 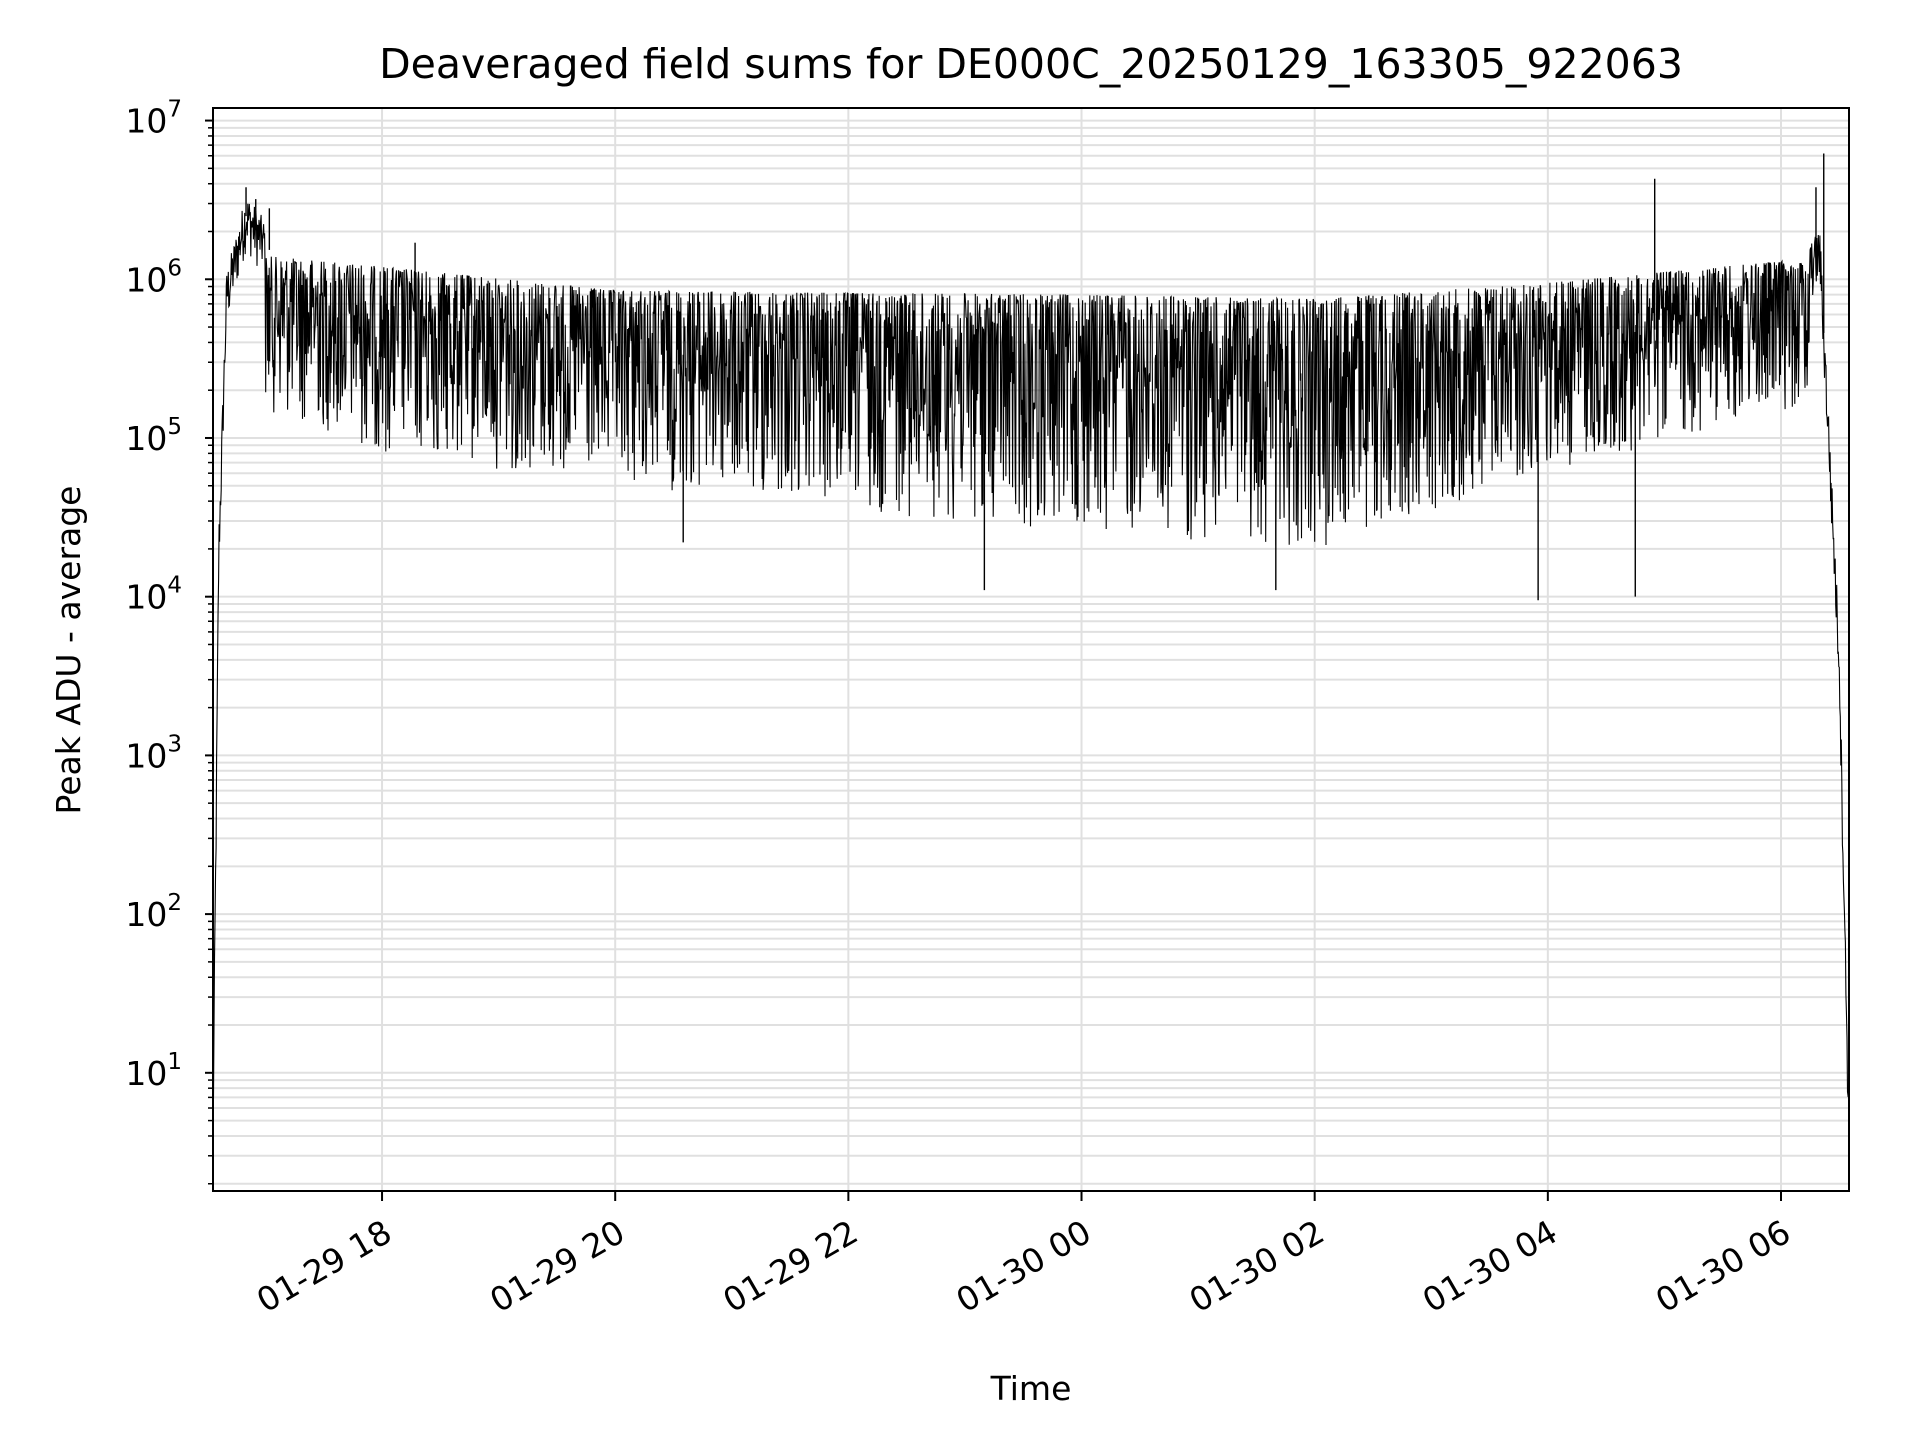 I want to click on x-tick-label: 01-29 18, so click(x=324, y=1266).